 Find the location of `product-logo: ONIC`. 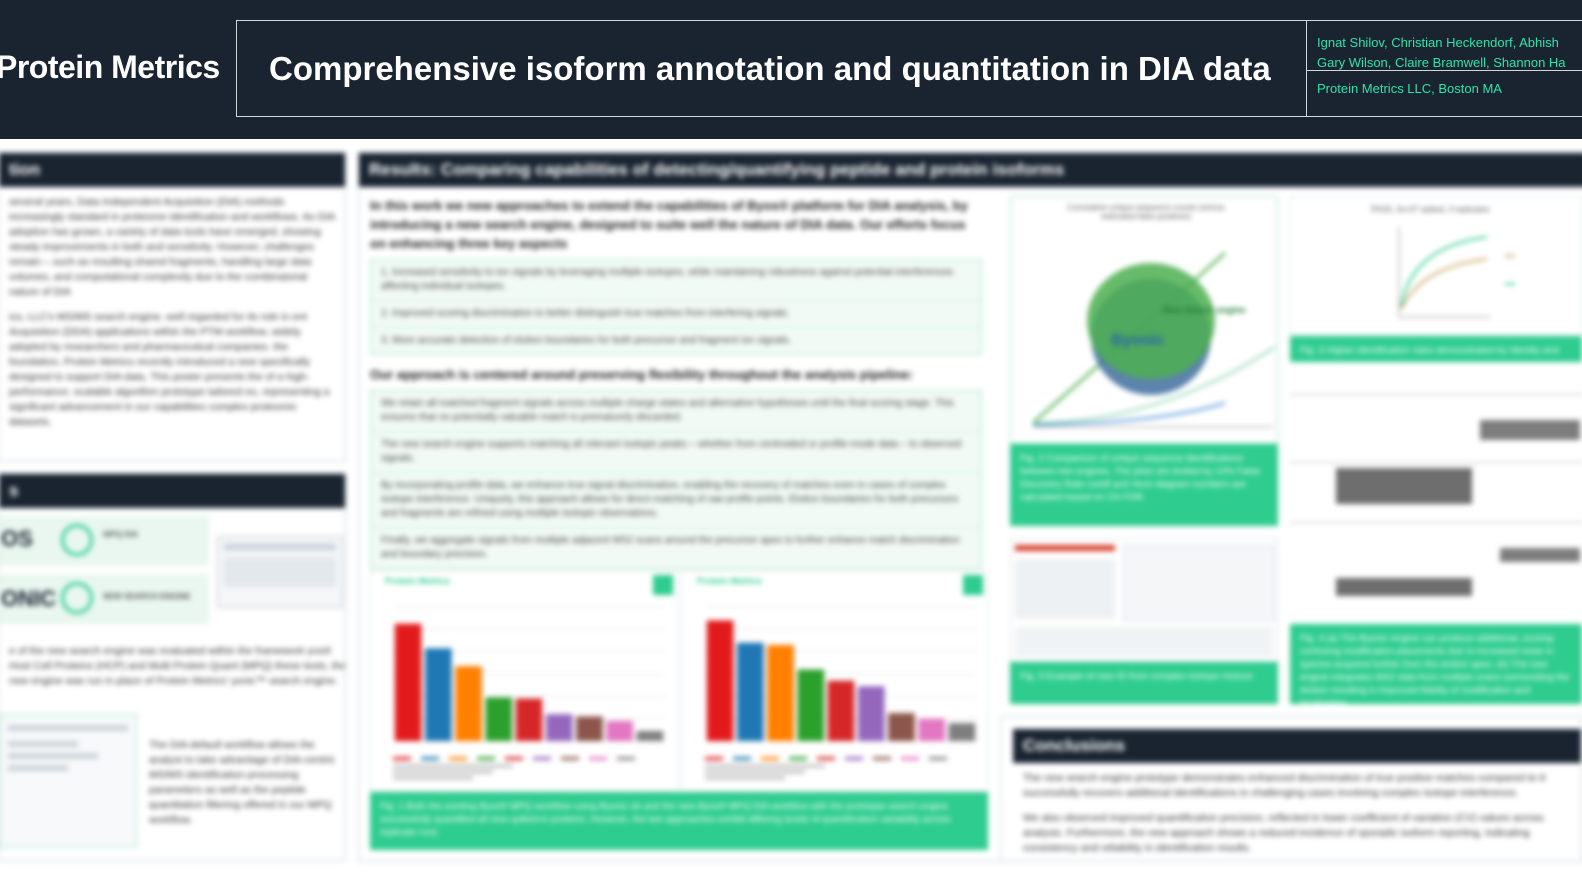

product-logo: ONIC is located at coordinates (28, 598).